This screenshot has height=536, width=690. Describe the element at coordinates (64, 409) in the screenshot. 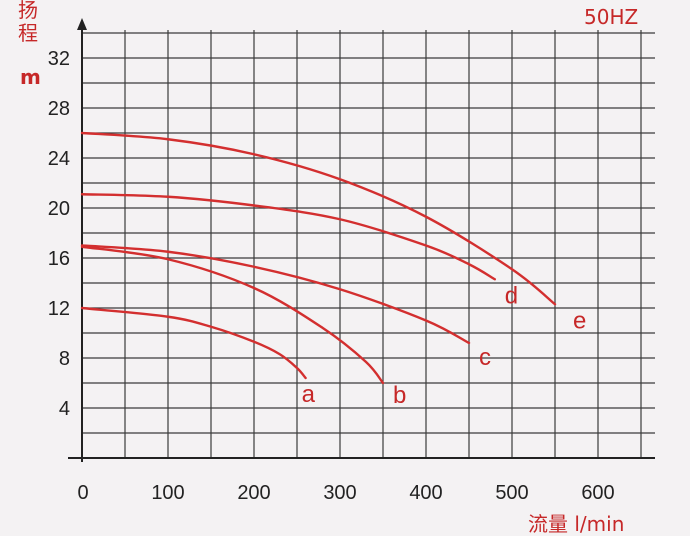

I see `y-tick-label: 4` at that location.